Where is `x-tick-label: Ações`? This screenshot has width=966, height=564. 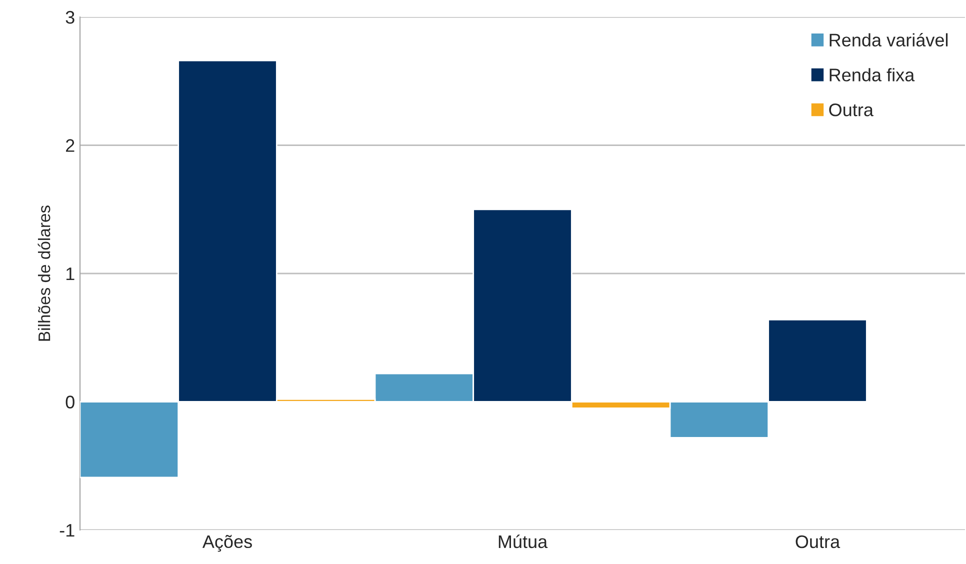
x-tick-label: Ações is located at coordinates (227, 543).